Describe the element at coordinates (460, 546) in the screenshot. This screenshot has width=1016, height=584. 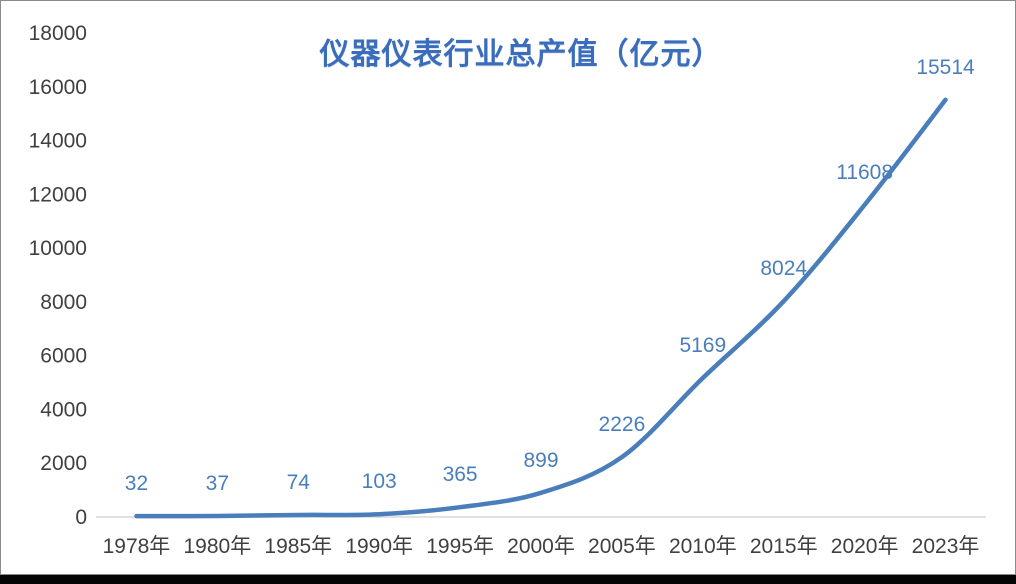
I see `x-tick-label: 1995年` at that location.